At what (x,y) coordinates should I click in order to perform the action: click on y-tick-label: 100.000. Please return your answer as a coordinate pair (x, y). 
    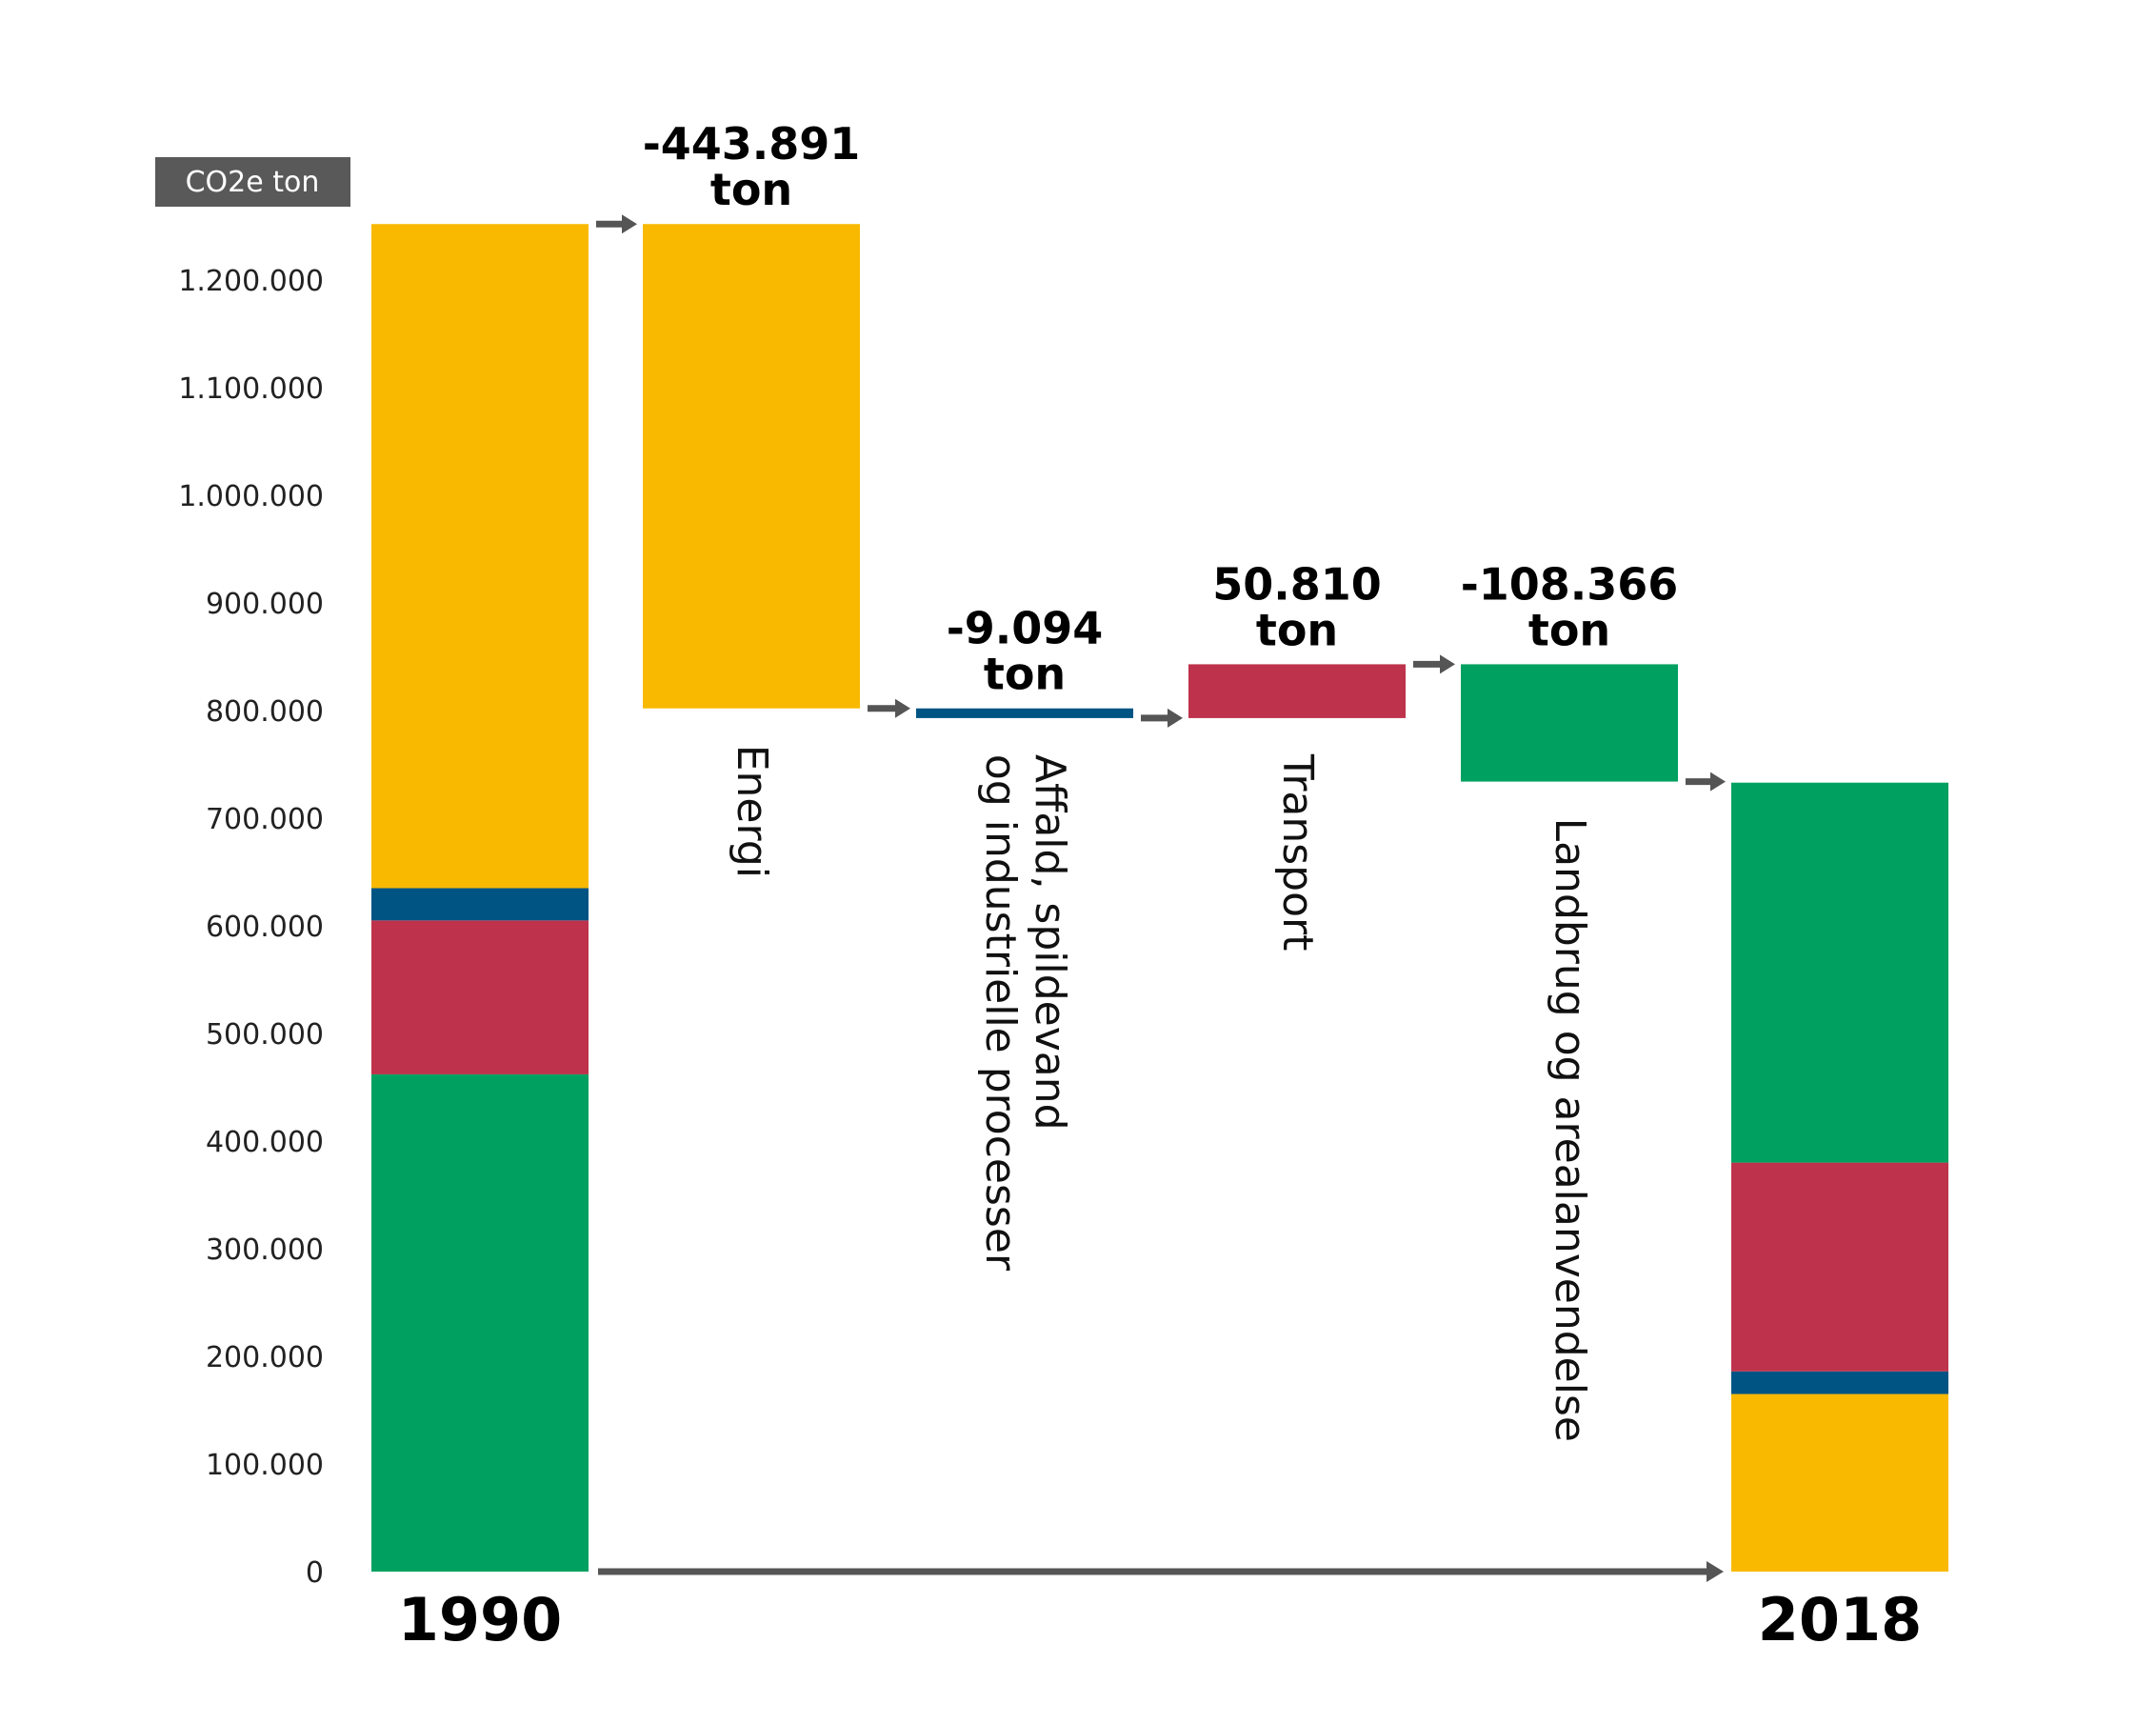
    Looking at the image, I should click on (265, 1466).